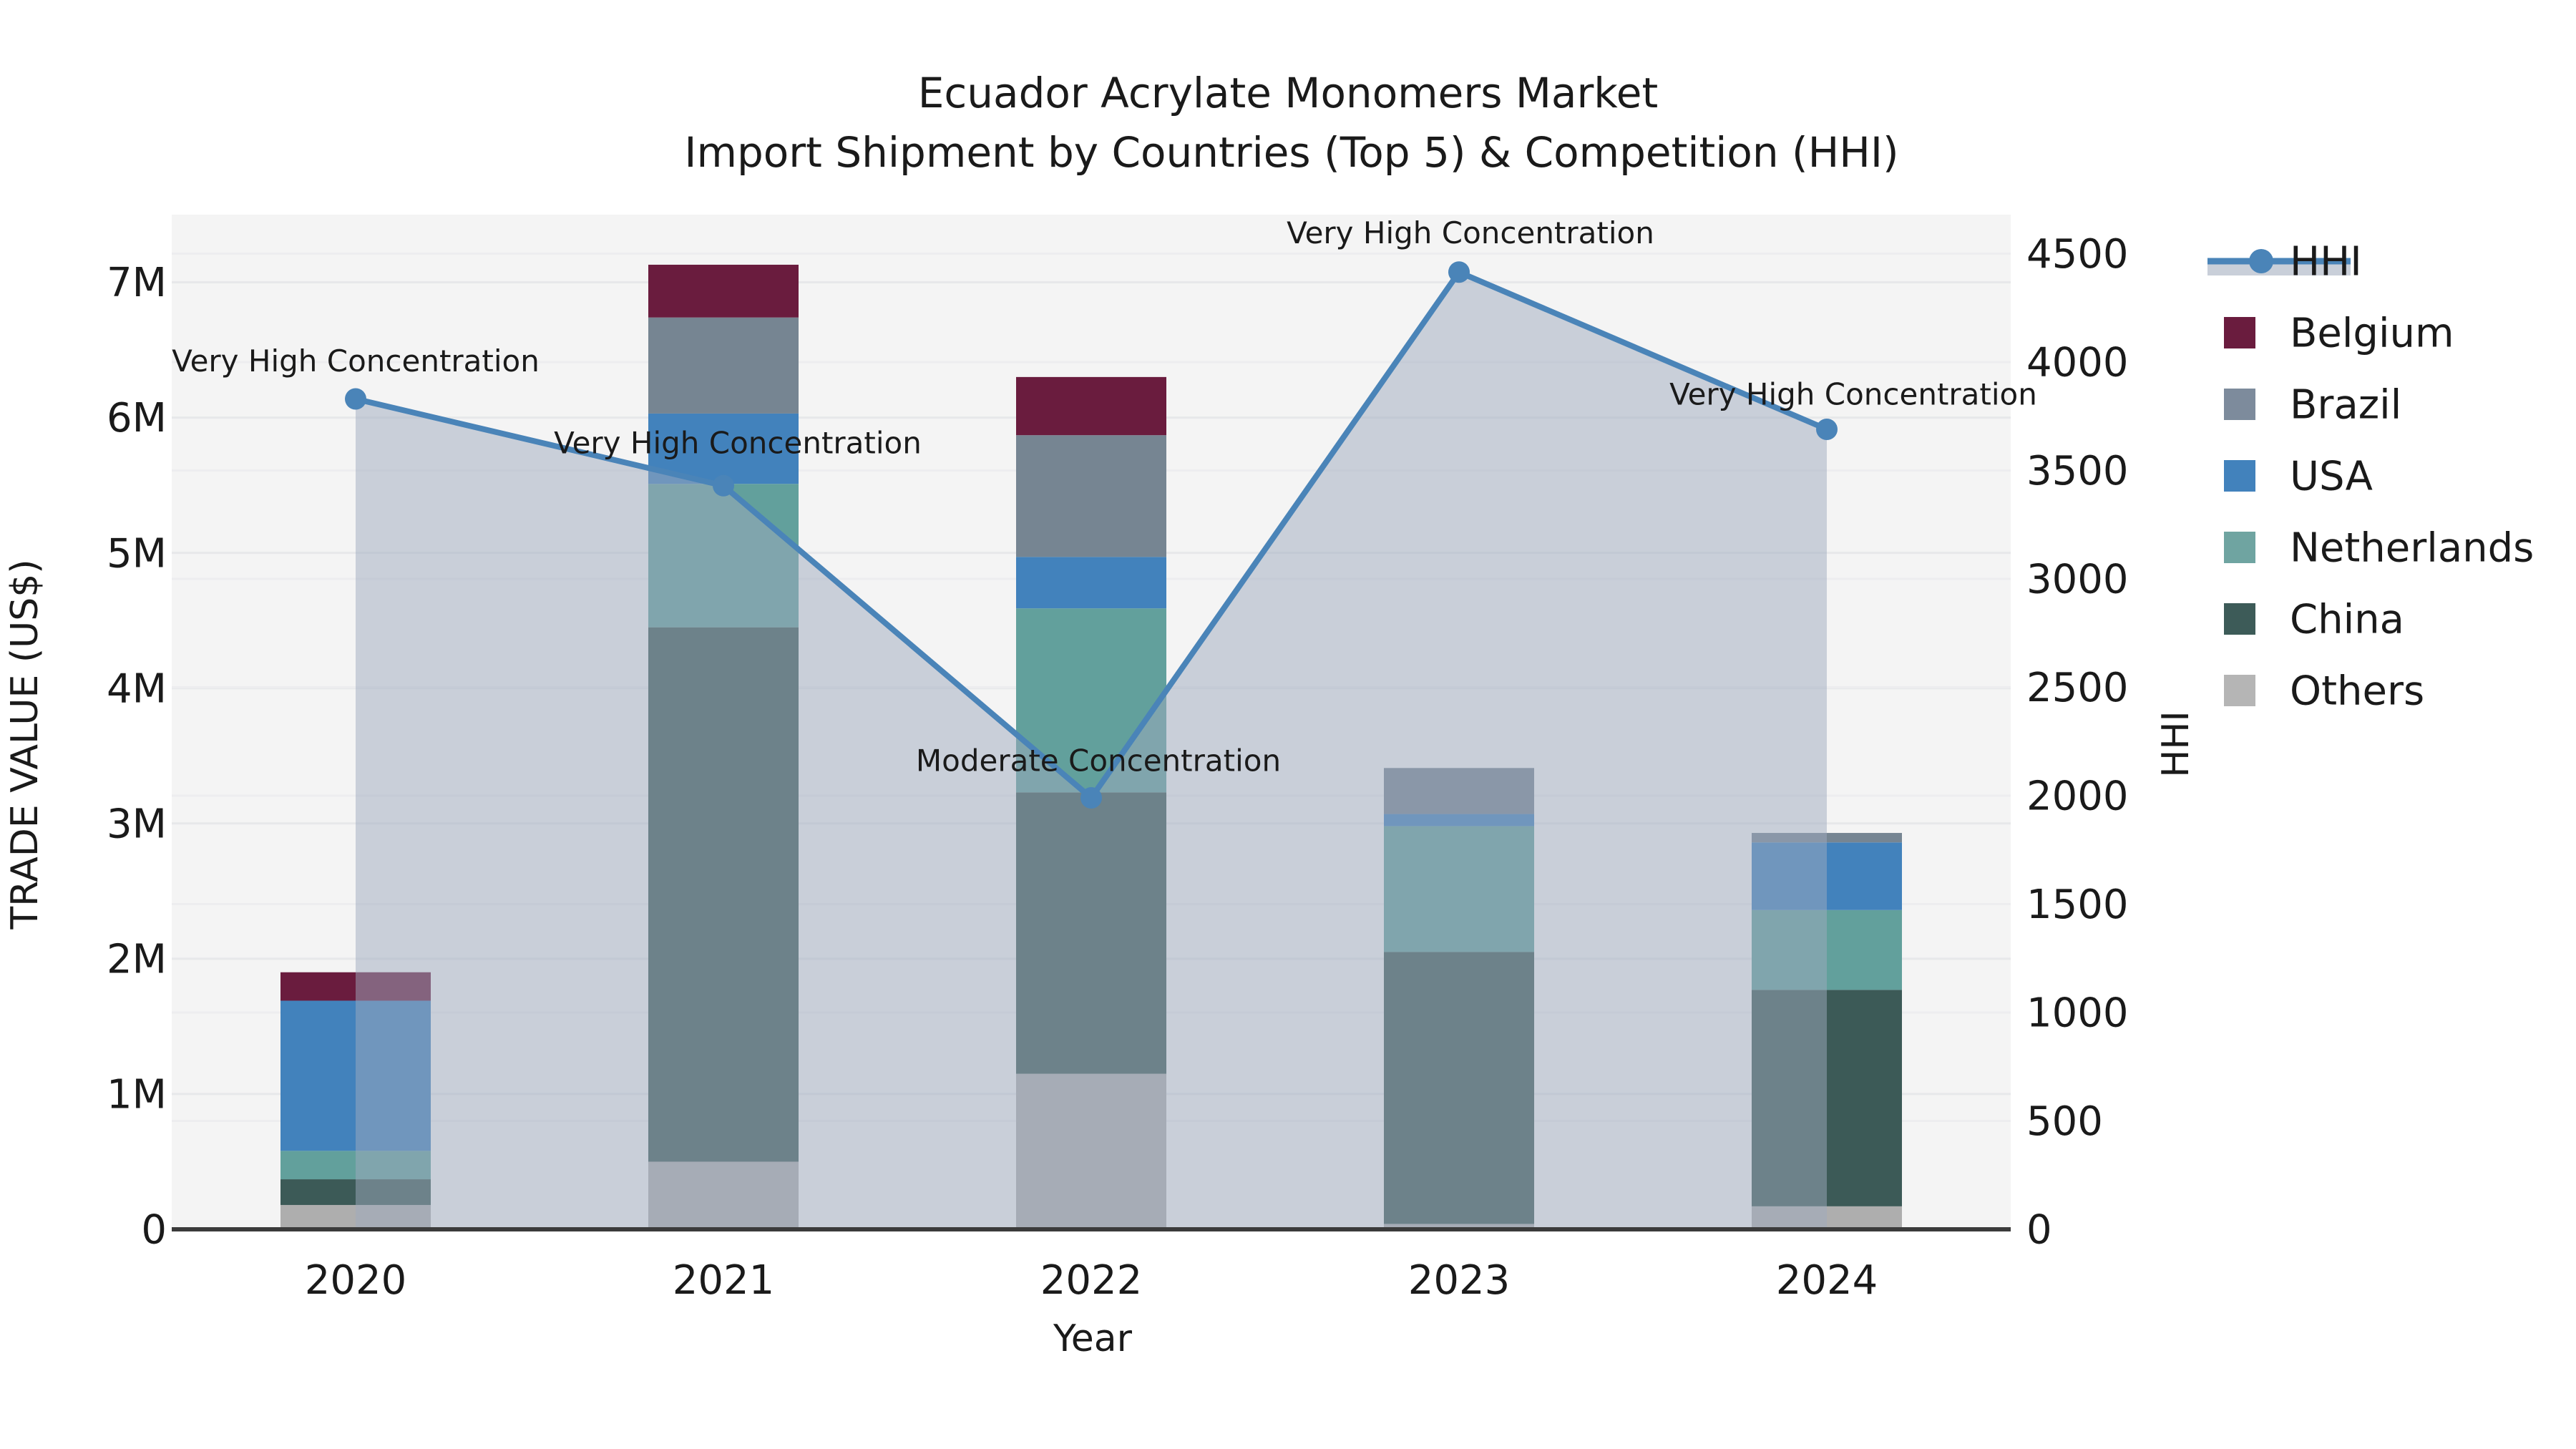 The height and width of the screenshot is (1449, 2576). I want to click on hhi-marker-2020, so click(355, 399).